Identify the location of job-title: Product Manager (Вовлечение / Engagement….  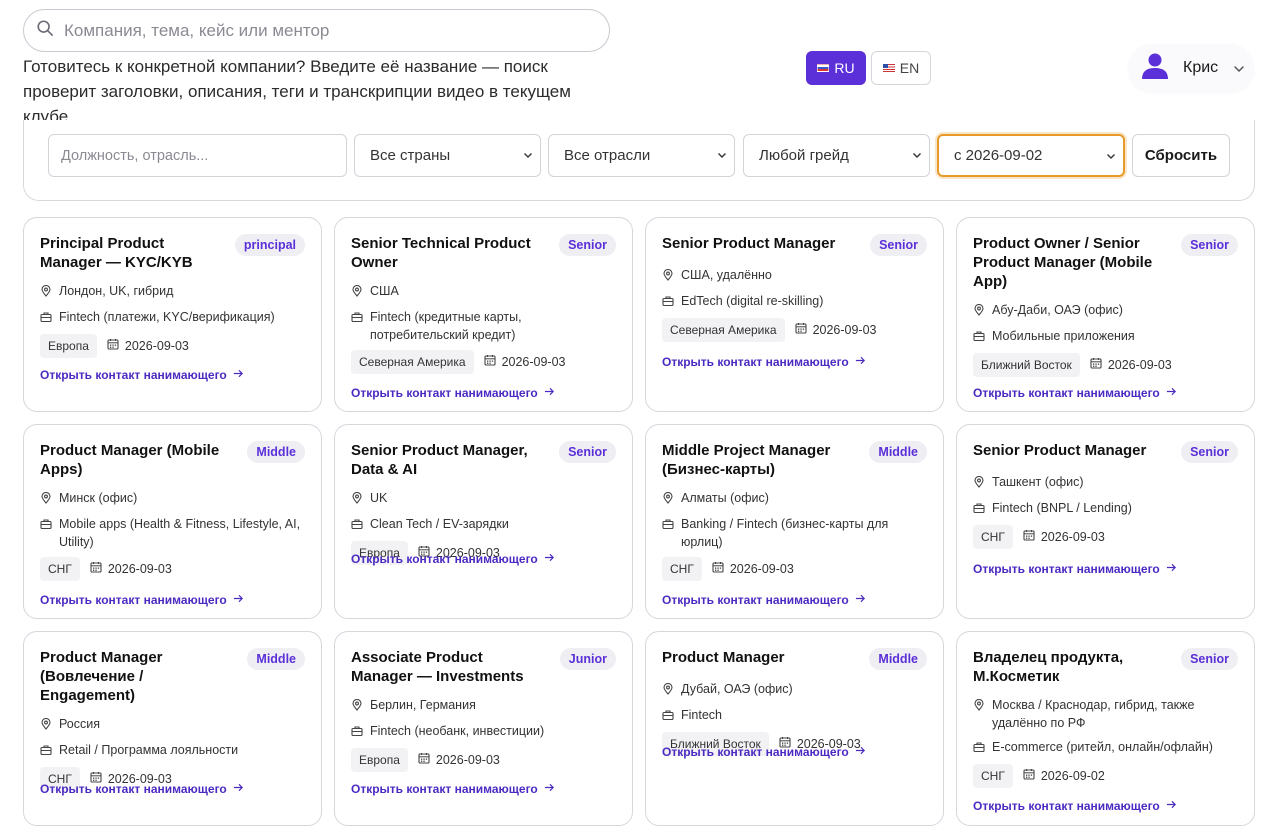
(101, 676).